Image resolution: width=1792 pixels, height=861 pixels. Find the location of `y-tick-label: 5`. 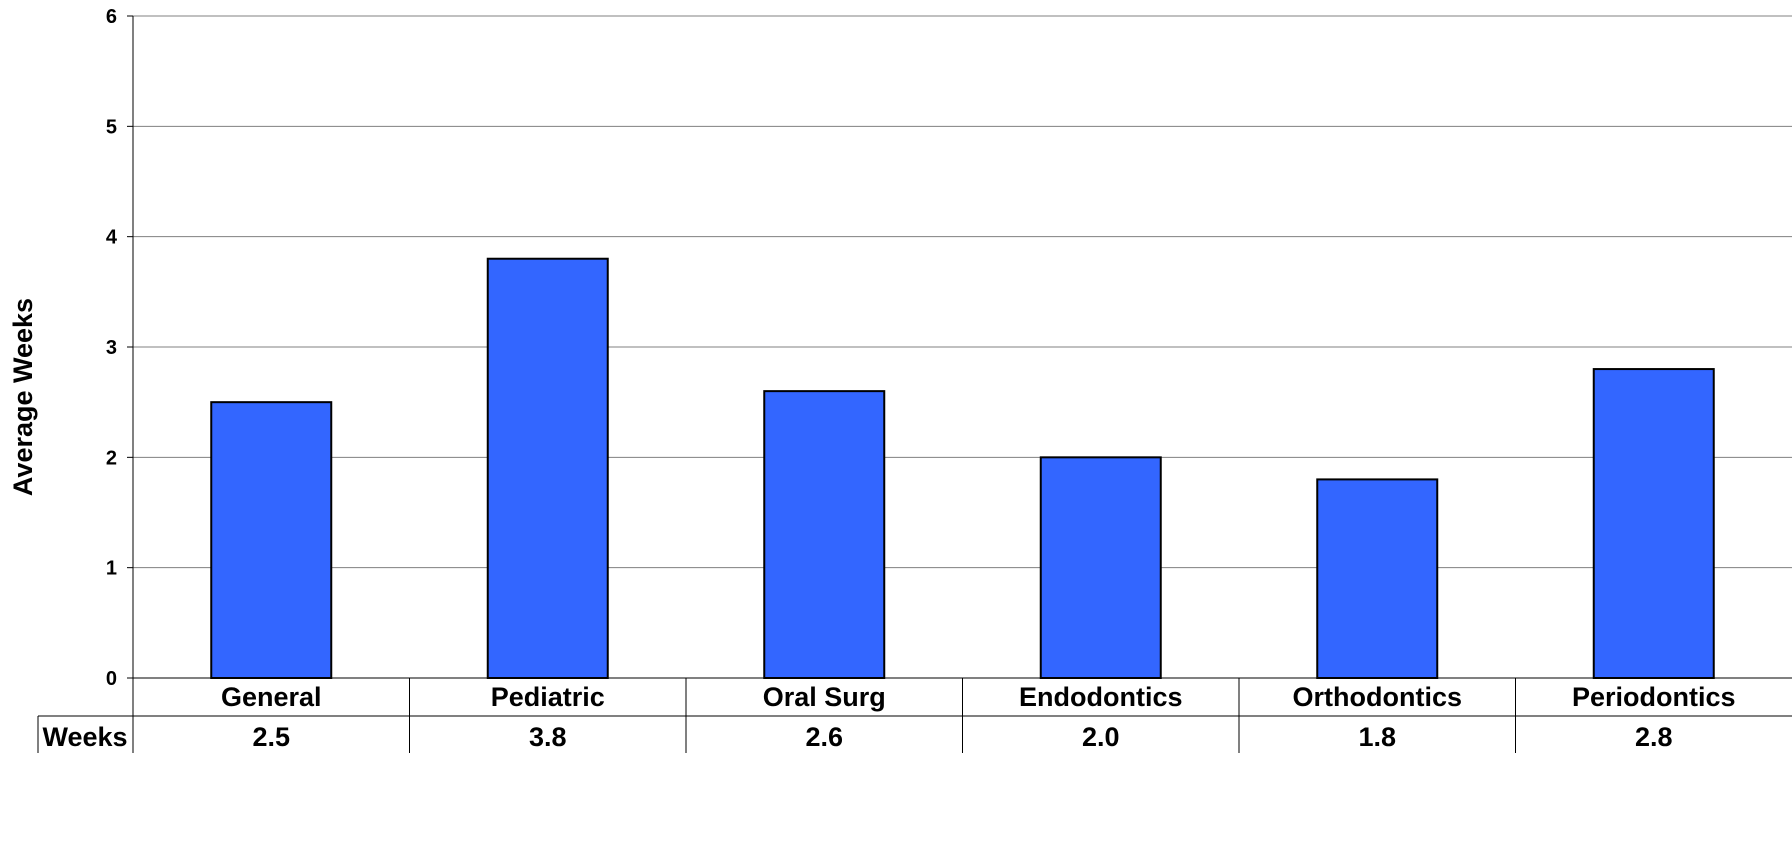

y-tick-label: 5 is located at coordinates (111, 127).